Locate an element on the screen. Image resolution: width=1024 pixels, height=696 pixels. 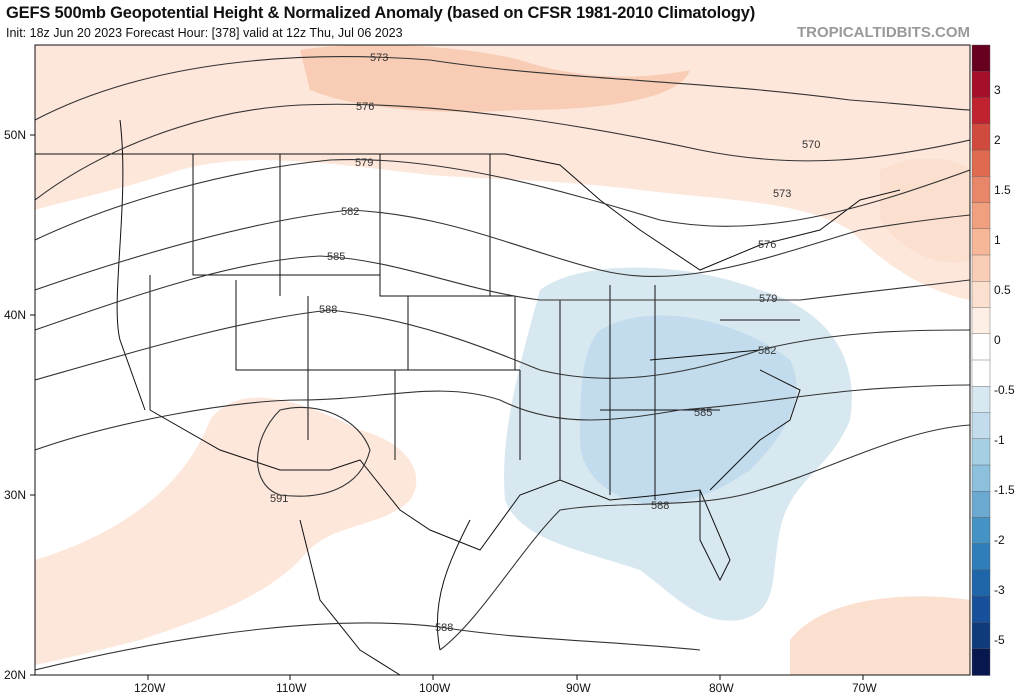
colorbar-label: 0.5 is located at coordinates (1002, 290).